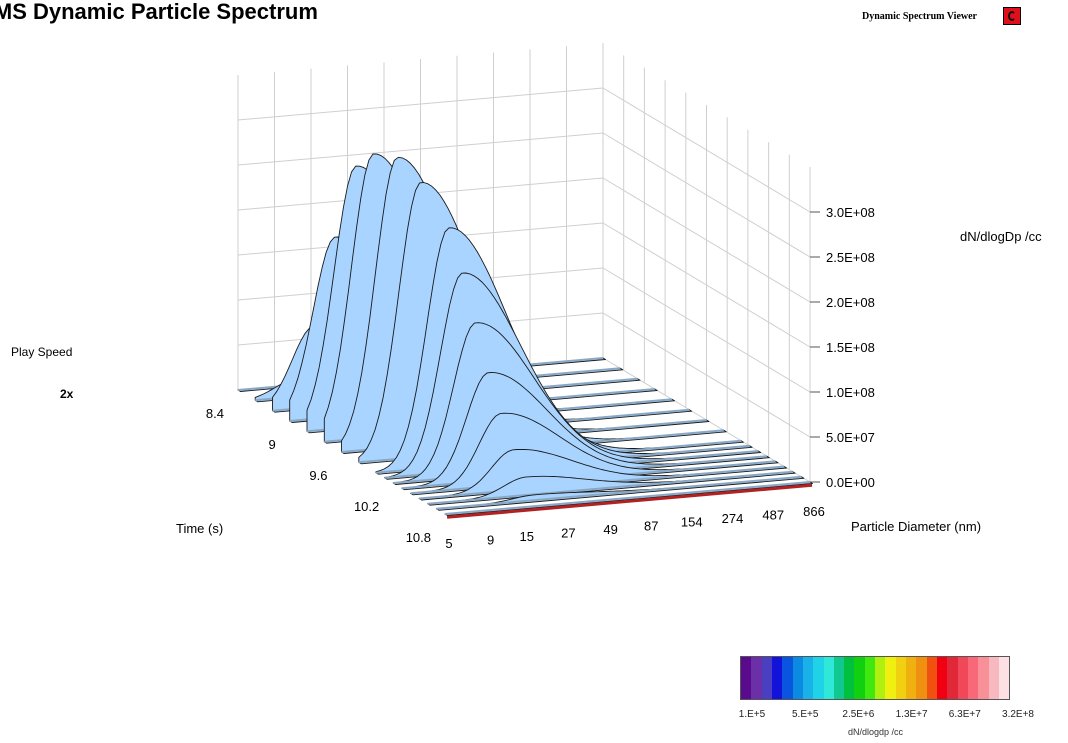  Describe the element at coordinates (882, 716) in the screenshot. I see `colorbar-ticks: 1.E+5 5.E+5 2.5E+6 1.3E+7 6.3E+7 3.2E+8` at that location.